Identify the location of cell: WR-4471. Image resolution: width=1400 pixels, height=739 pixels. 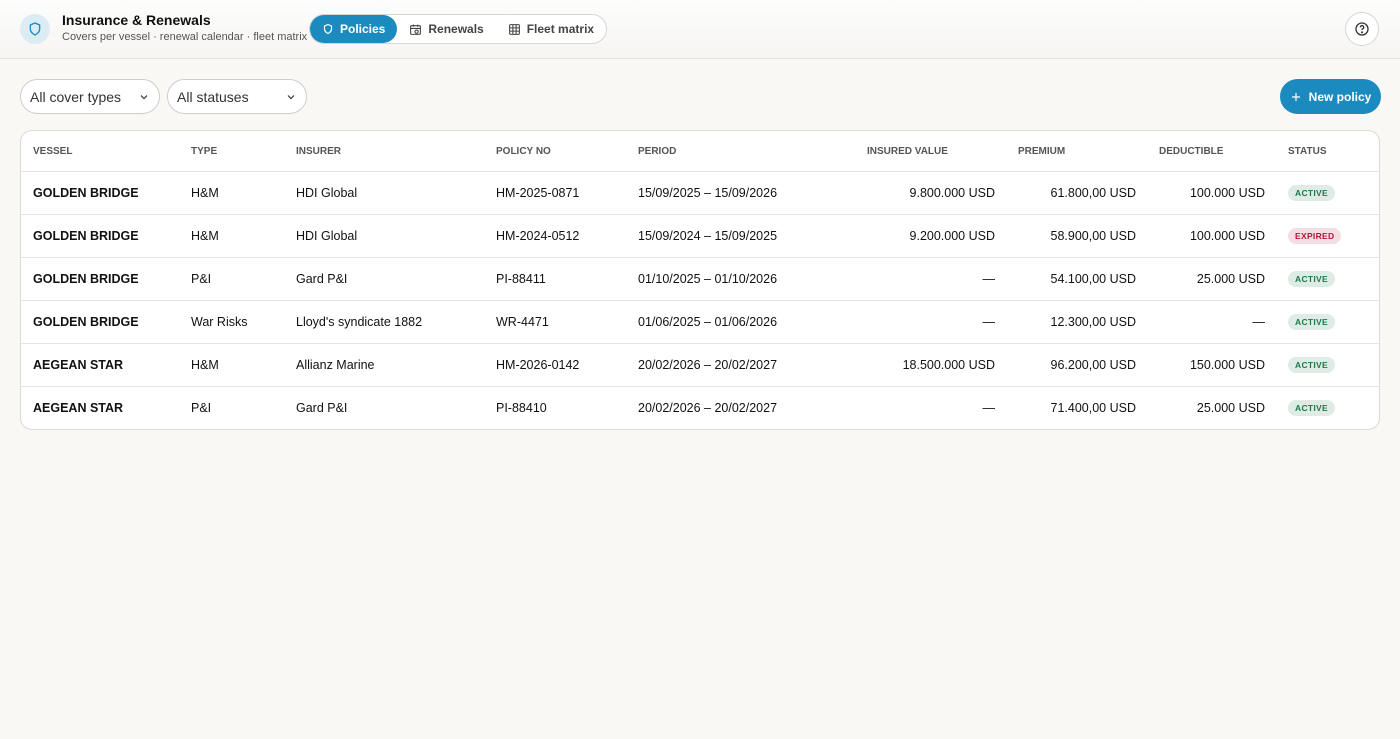
(567, 322).